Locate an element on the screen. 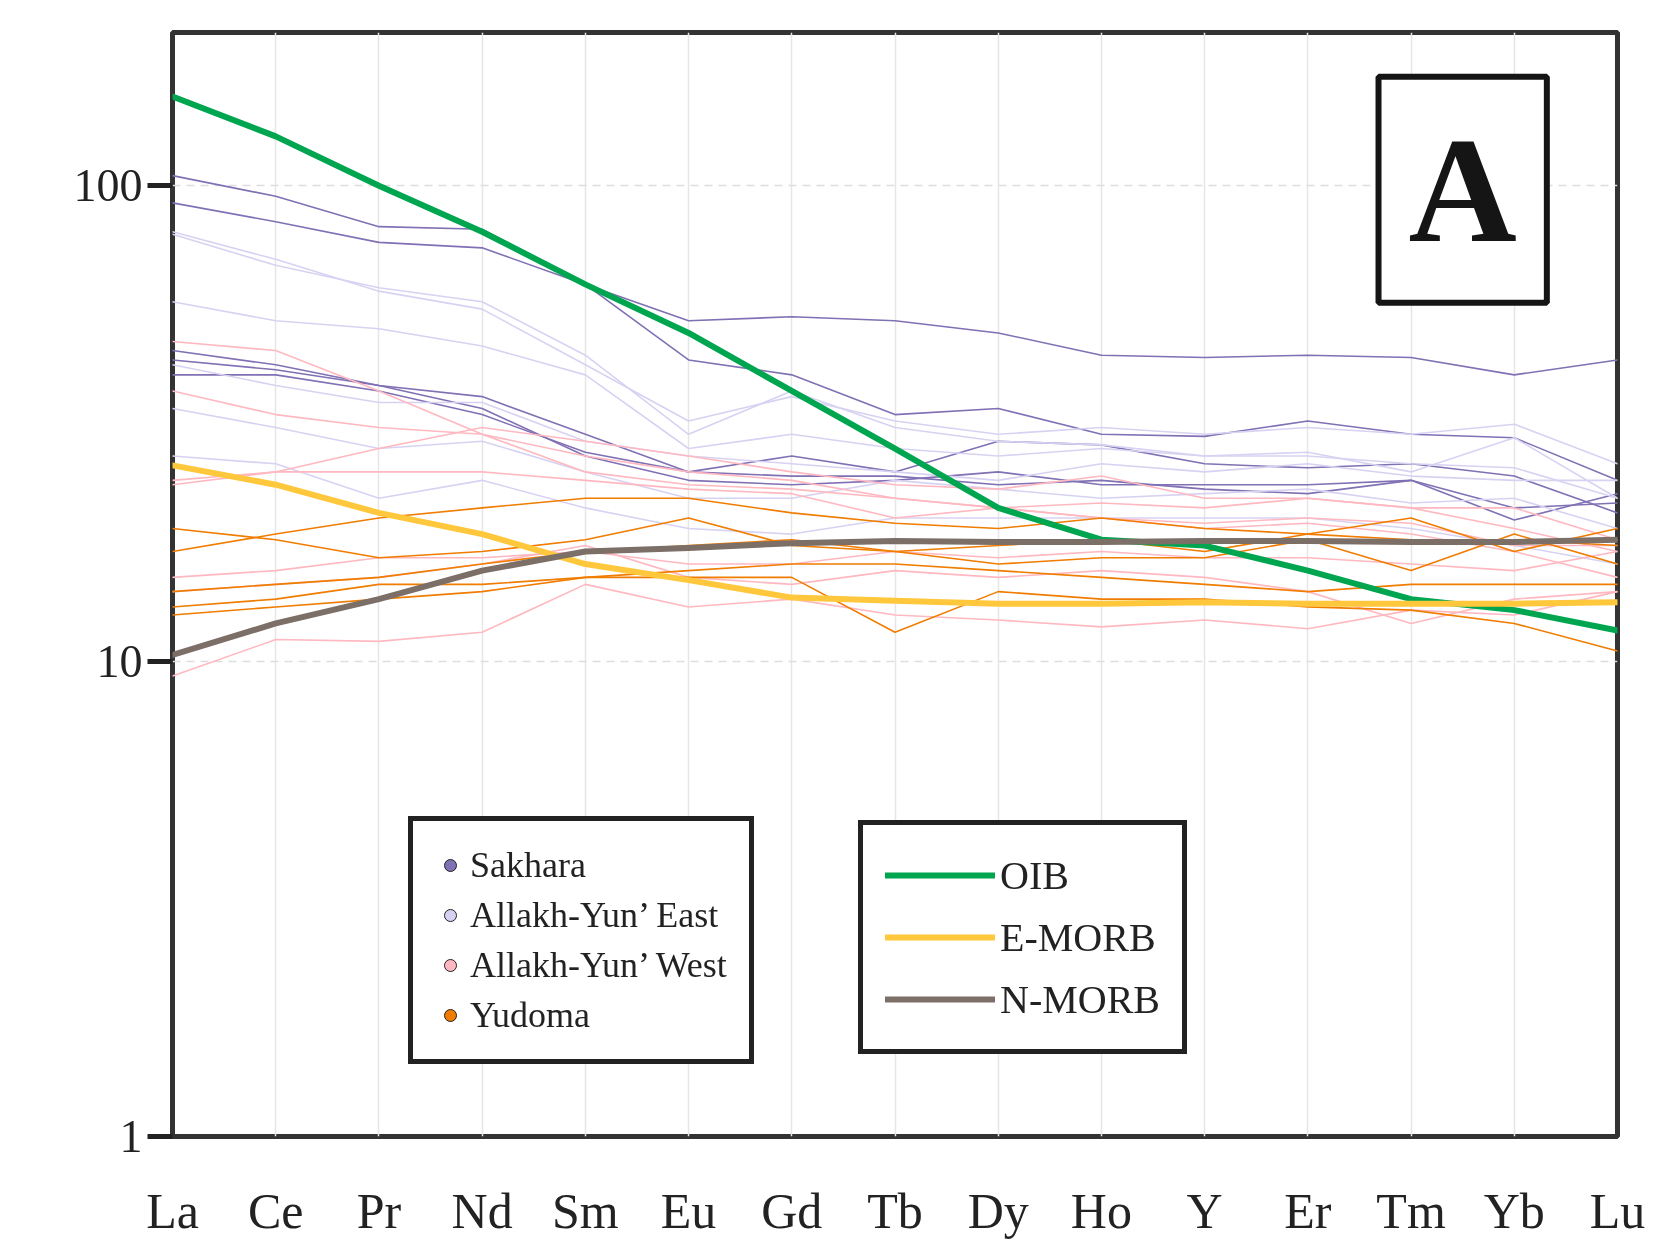 The height and width of the screenshot is (1258, 1660). legend-label: OIB is located at coordinates (1034, 875).